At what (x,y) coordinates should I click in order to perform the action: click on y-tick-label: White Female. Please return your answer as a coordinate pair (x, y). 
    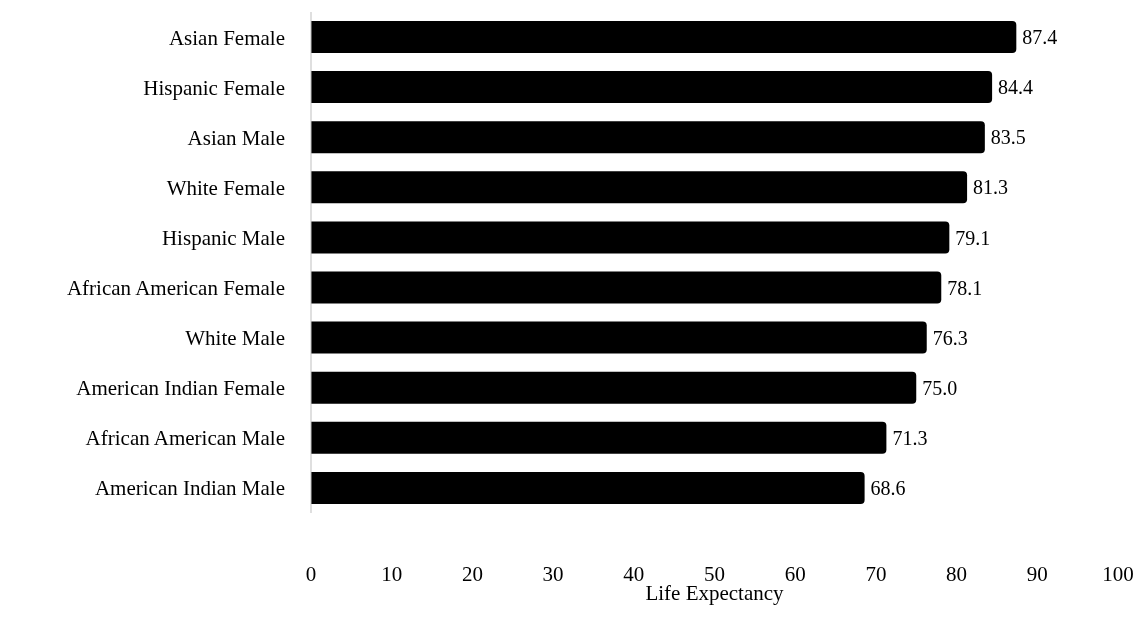
    Looking at the image, I should click on (225, 187).